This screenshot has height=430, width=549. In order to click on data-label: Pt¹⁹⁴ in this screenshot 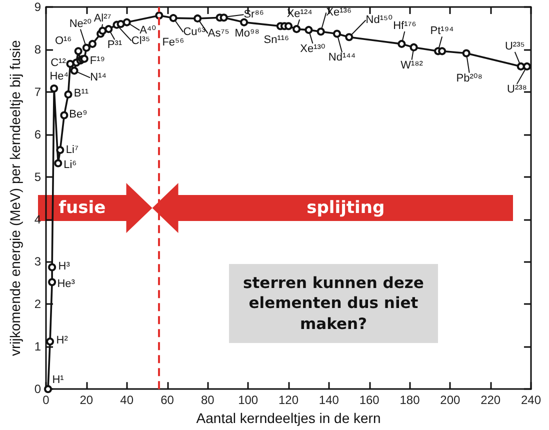, I will do `click(442, 31)`.